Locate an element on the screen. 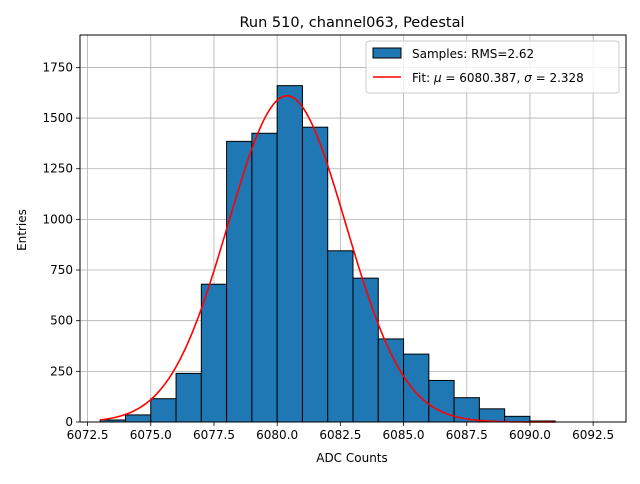 This screenshot has width=640, height=484. x-tick-label: 6082.5 is located at coordinates (340, 435).